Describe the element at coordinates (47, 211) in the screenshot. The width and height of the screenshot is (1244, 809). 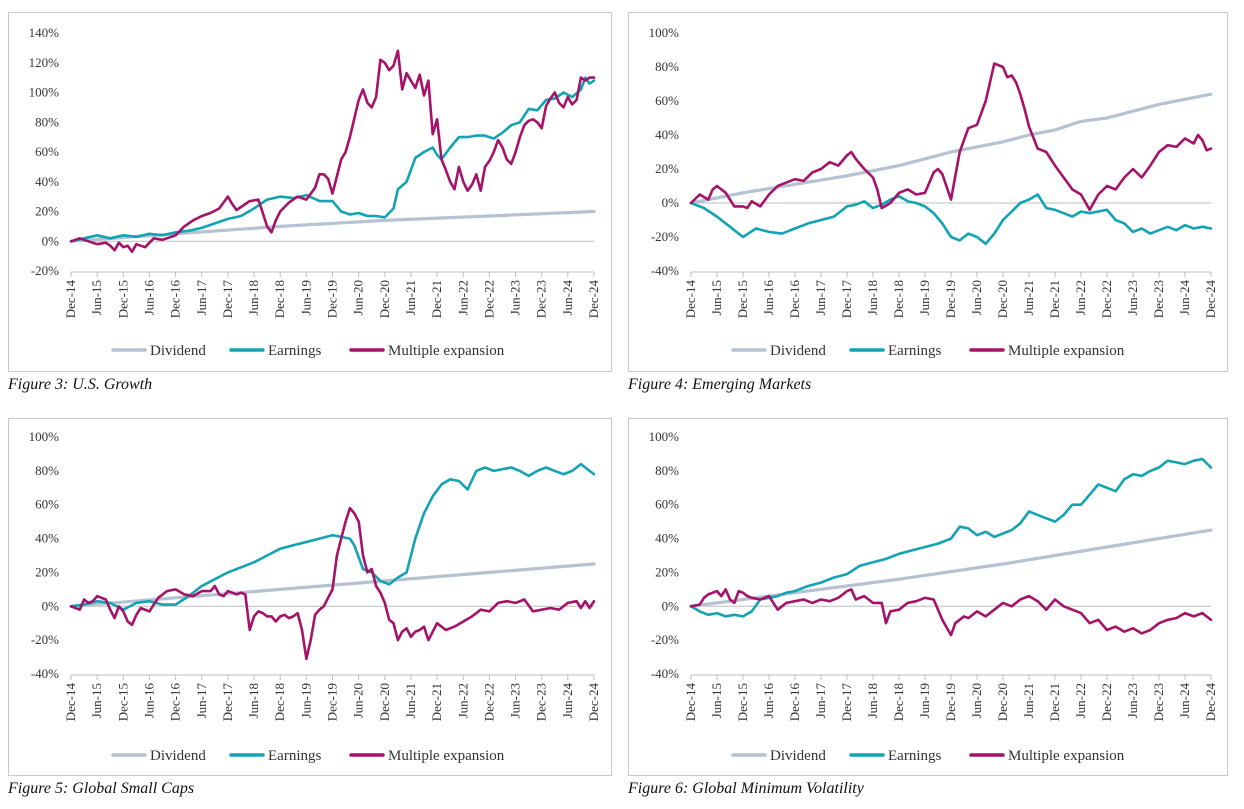
I see `y-tick-label: 20%` at that location.